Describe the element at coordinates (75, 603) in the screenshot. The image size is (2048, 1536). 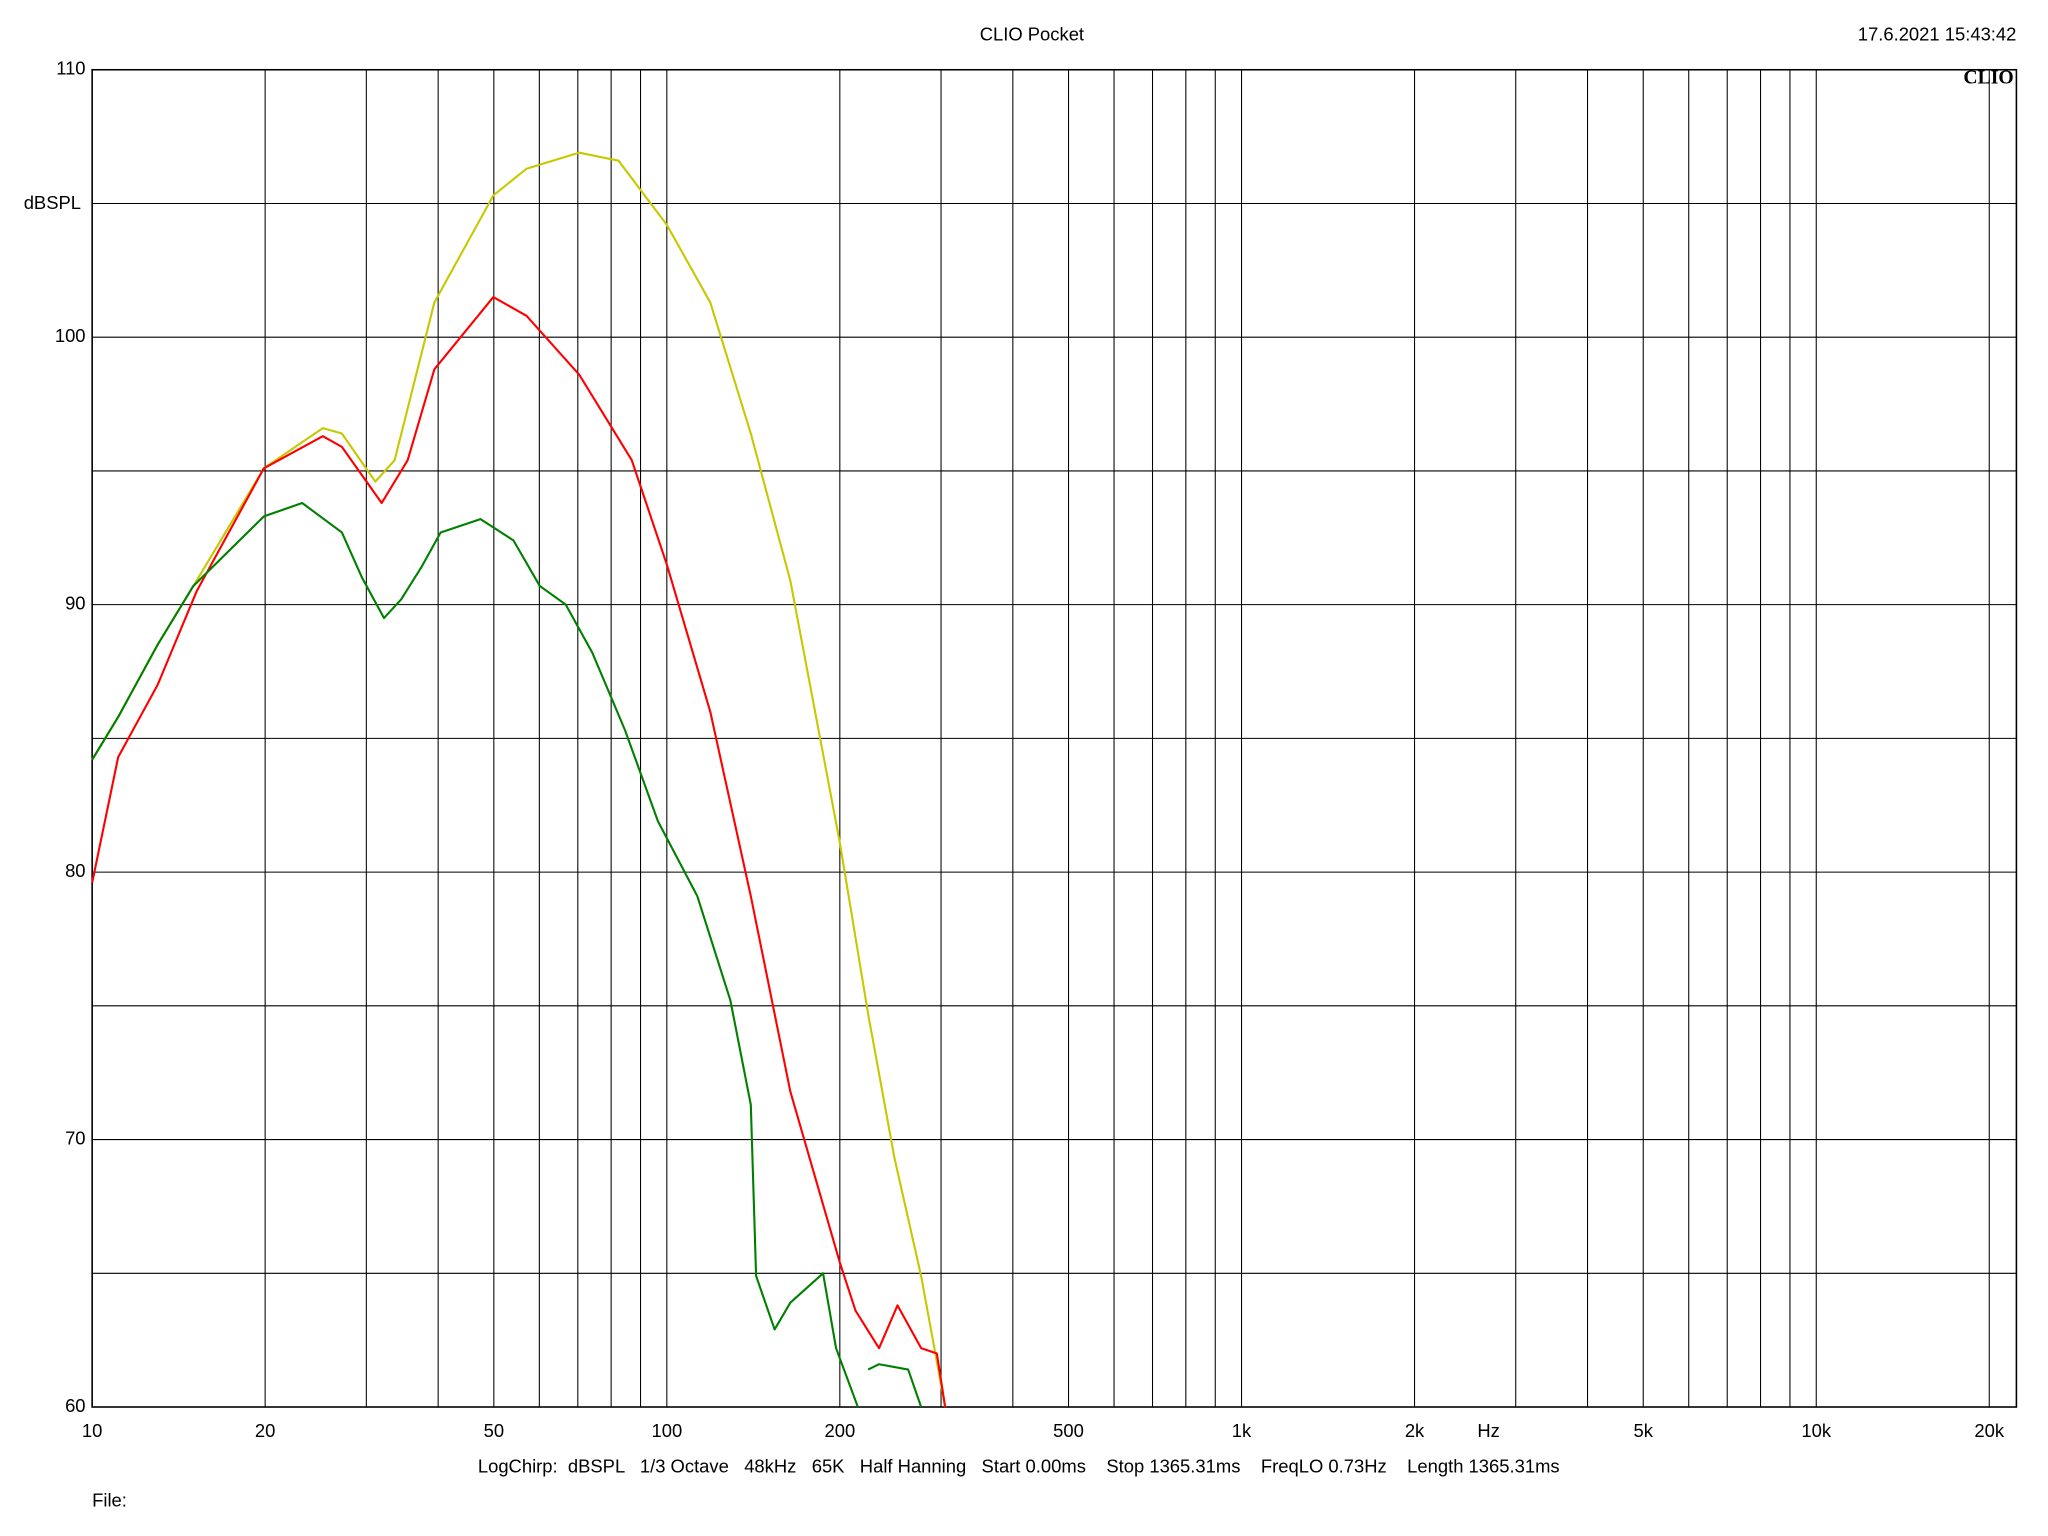
I see `y-tick-label: 90` at that location.